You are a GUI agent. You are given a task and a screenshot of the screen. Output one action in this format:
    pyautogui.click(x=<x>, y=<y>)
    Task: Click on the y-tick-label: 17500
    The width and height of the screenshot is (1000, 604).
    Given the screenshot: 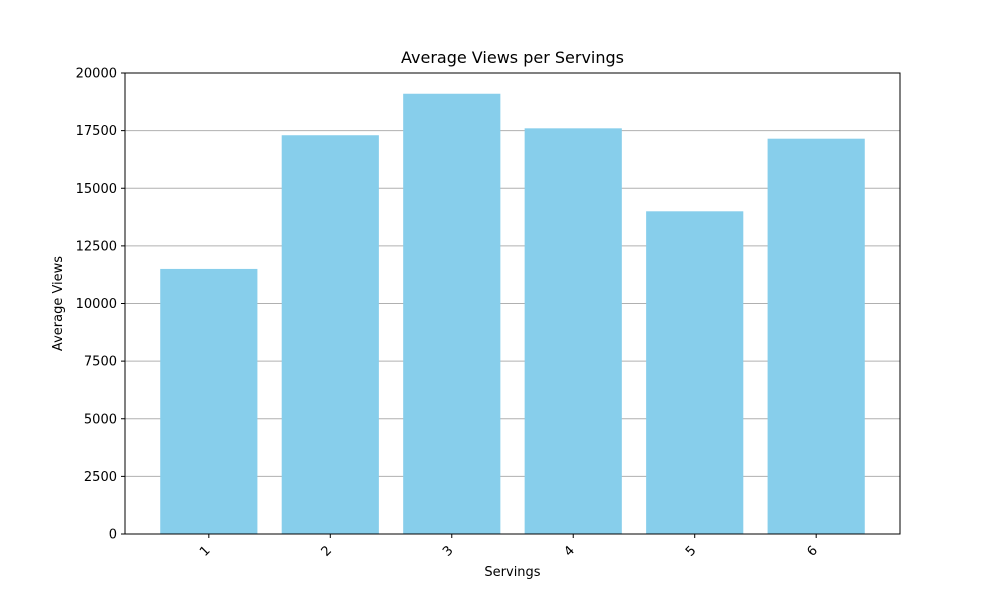 What is the action you would take?
    pyautogui.click(x=96, y=131)
    